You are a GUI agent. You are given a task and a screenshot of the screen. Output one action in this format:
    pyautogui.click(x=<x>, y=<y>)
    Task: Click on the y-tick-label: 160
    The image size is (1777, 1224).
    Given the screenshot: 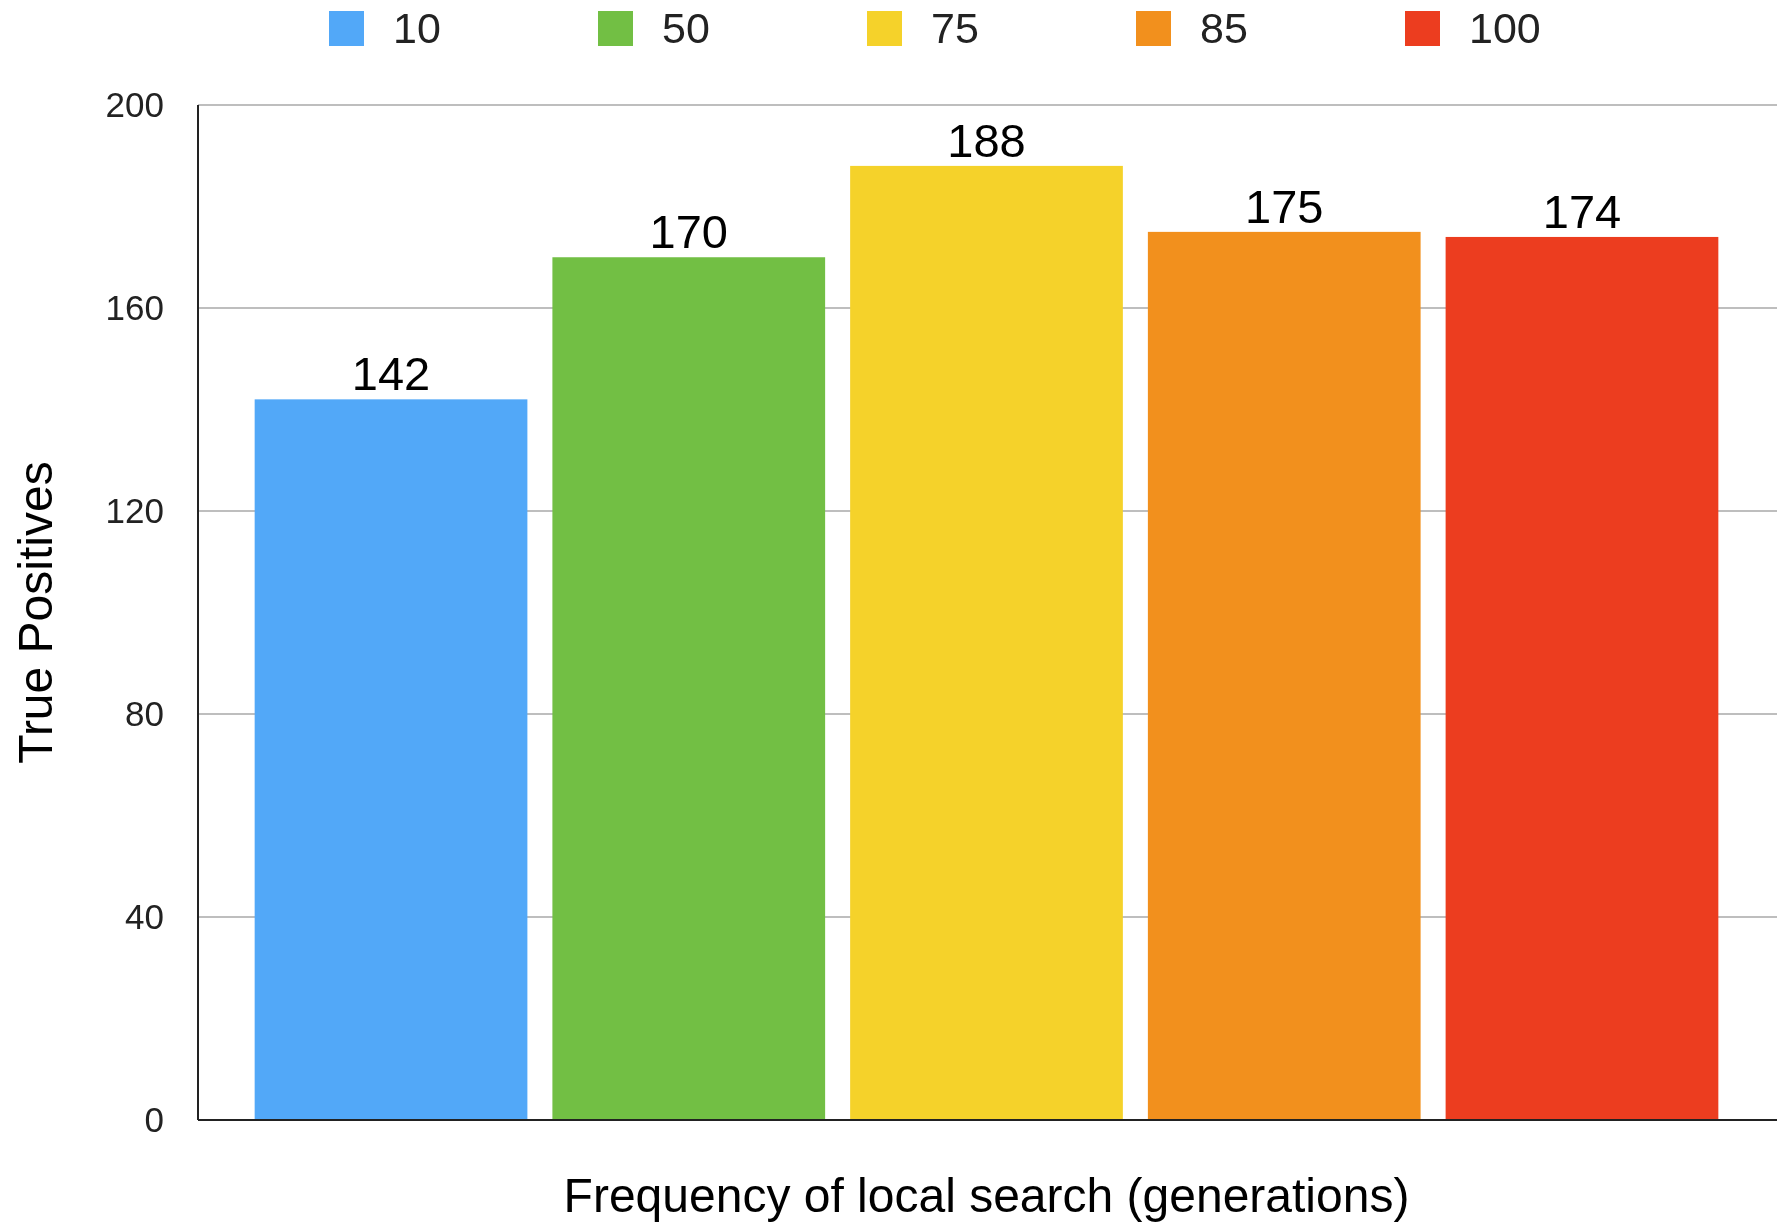 What is the action you would take?
    pyautogui.click(x=134, y=308)
    